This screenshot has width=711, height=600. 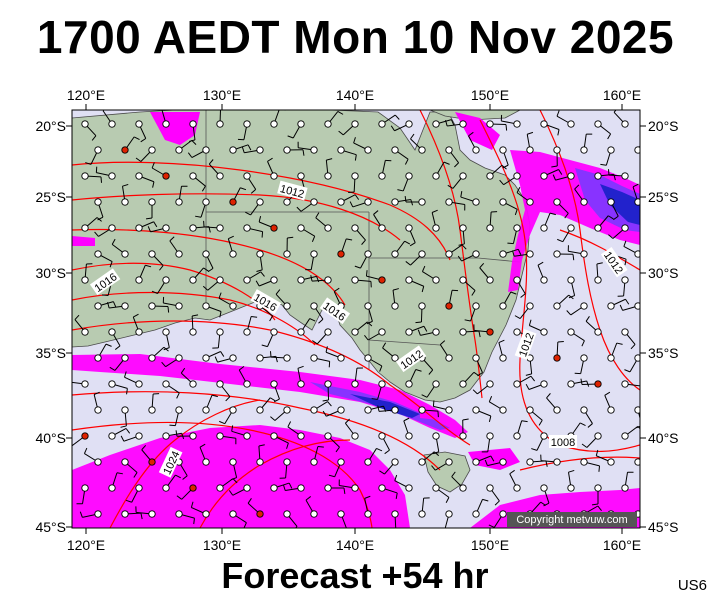 What do you see at coordinates (663, 527) in the screenshot?
I see `lat-label-right: 45°S` at bounding box center [663, 527].